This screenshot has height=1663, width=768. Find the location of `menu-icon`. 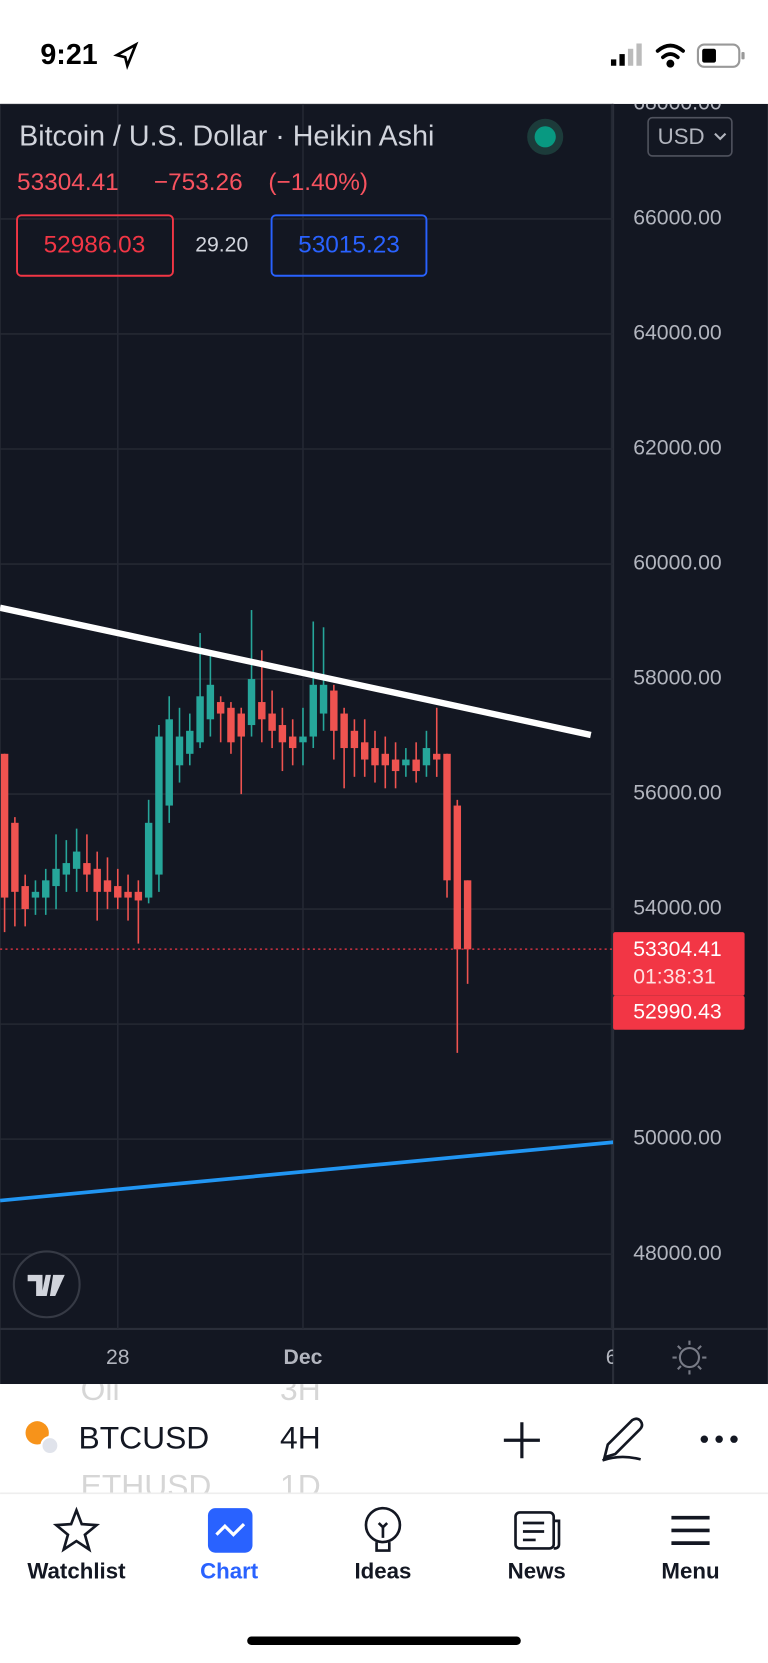

menu-icon is located at coordinates (690, 1530).